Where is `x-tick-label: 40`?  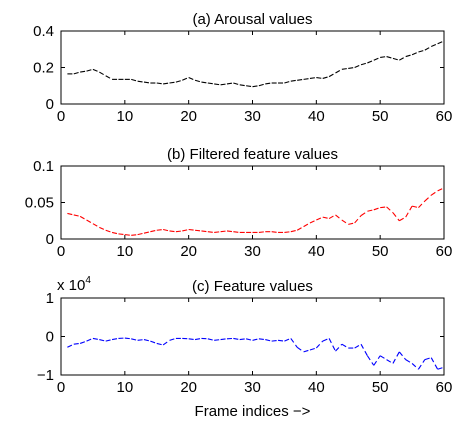 x-tick-label: 40 is located at coordinates (316, 251).